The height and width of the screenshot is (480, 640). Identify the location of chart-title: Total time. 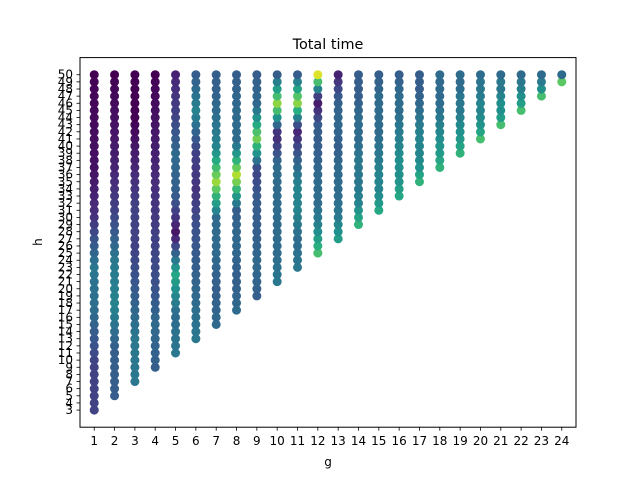
(328, 45).